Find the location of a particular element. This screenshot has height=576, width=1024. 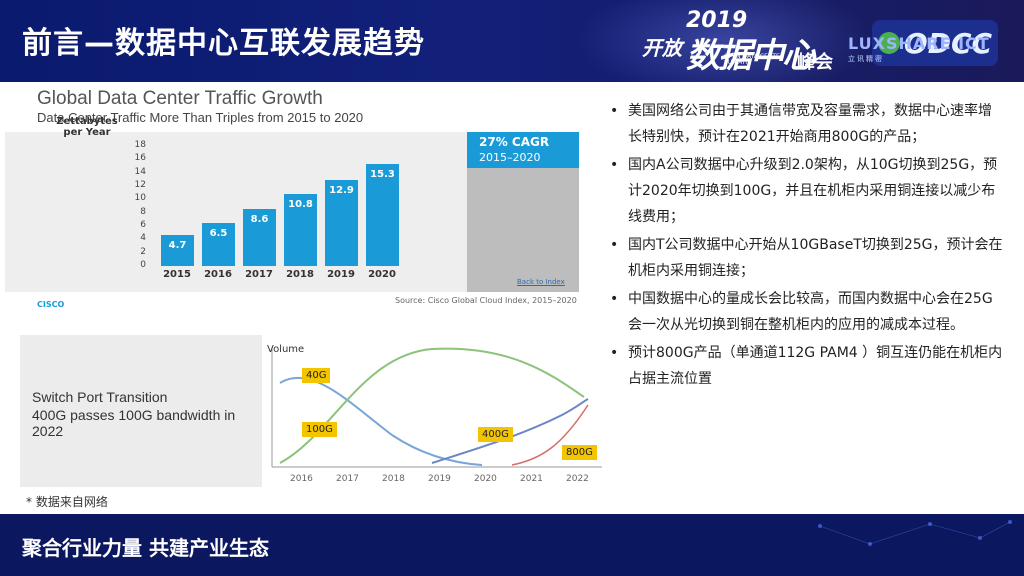

tag-100g: 100G is located at coordinates (319, 429).